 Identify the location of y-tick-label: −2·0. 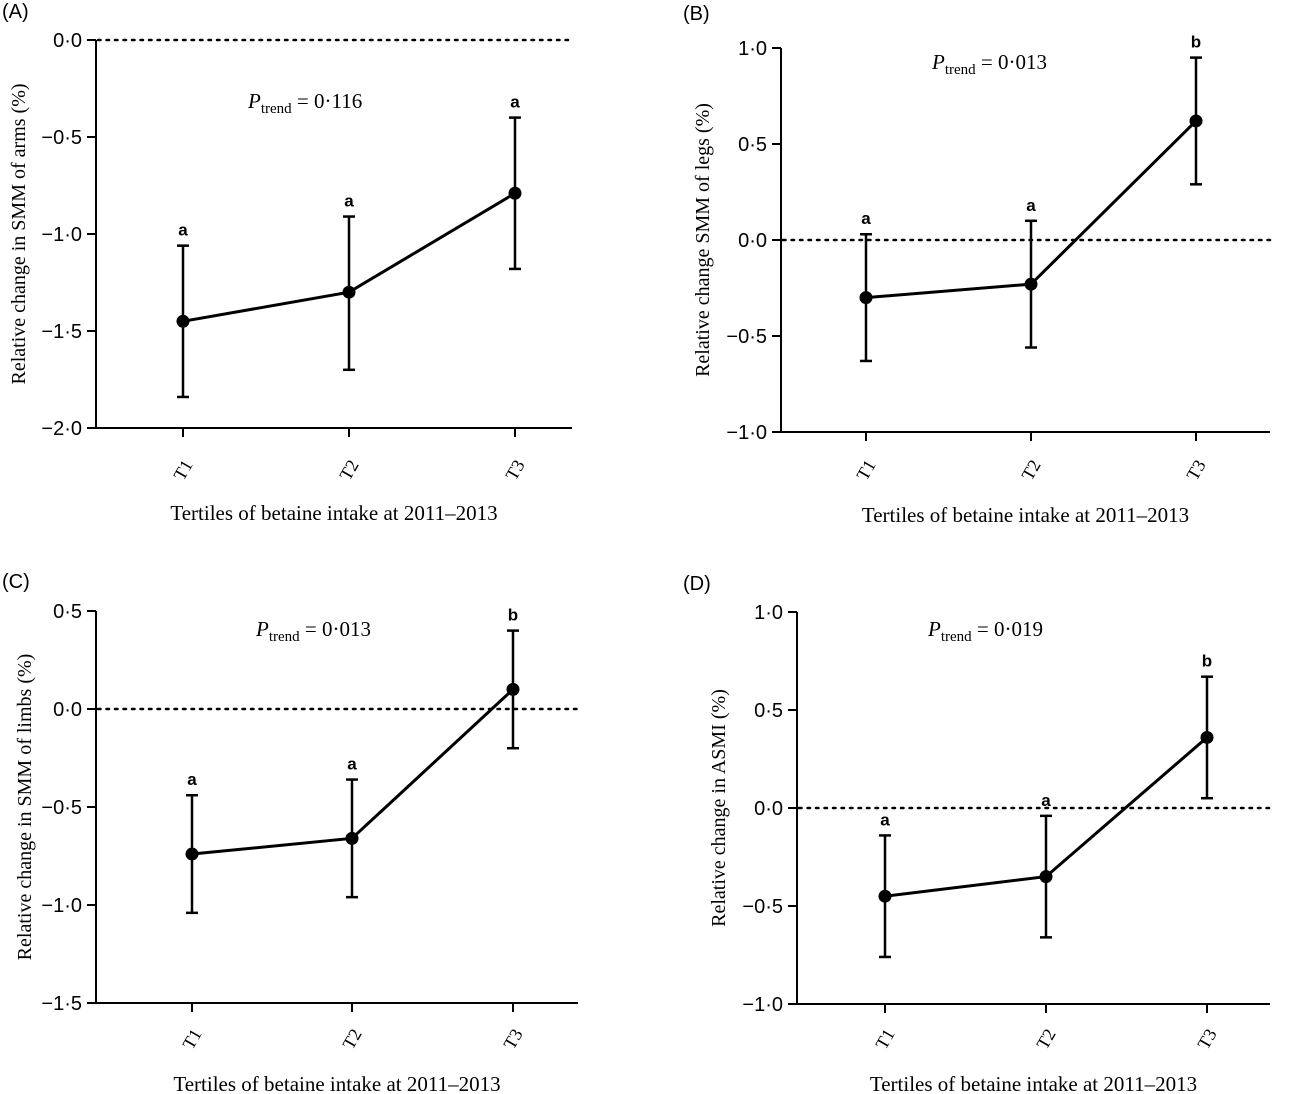
(61, 429).